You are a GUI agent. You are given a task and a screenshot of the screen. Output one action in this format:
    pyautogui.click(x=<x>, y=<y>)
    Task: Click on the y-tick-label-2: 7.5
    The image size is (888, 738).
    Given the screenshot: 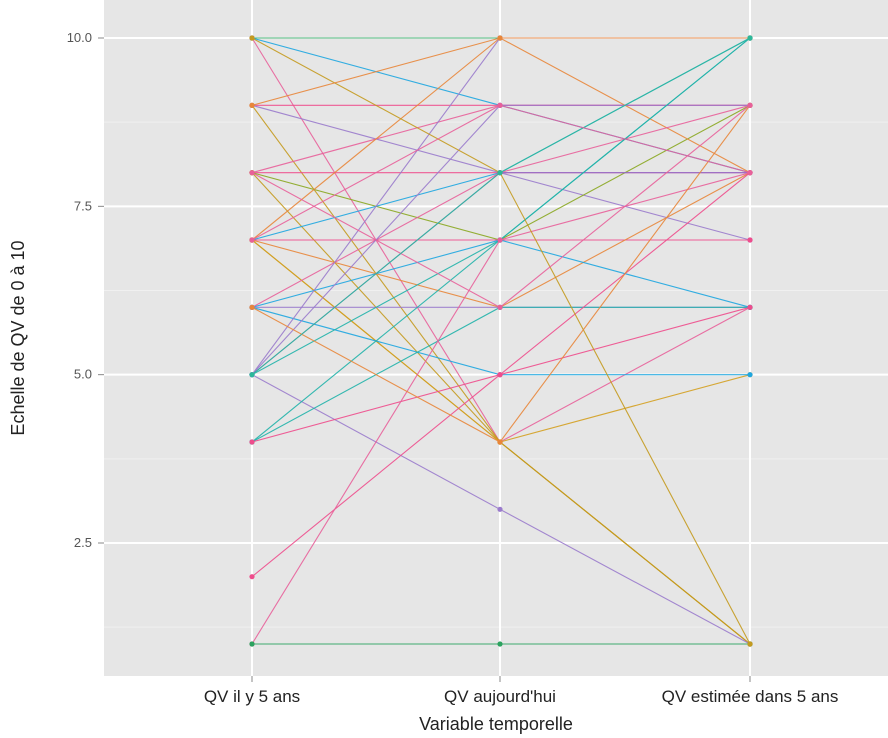 What is the action you would take?
    pyautogui.click(x=83, y=205)
    